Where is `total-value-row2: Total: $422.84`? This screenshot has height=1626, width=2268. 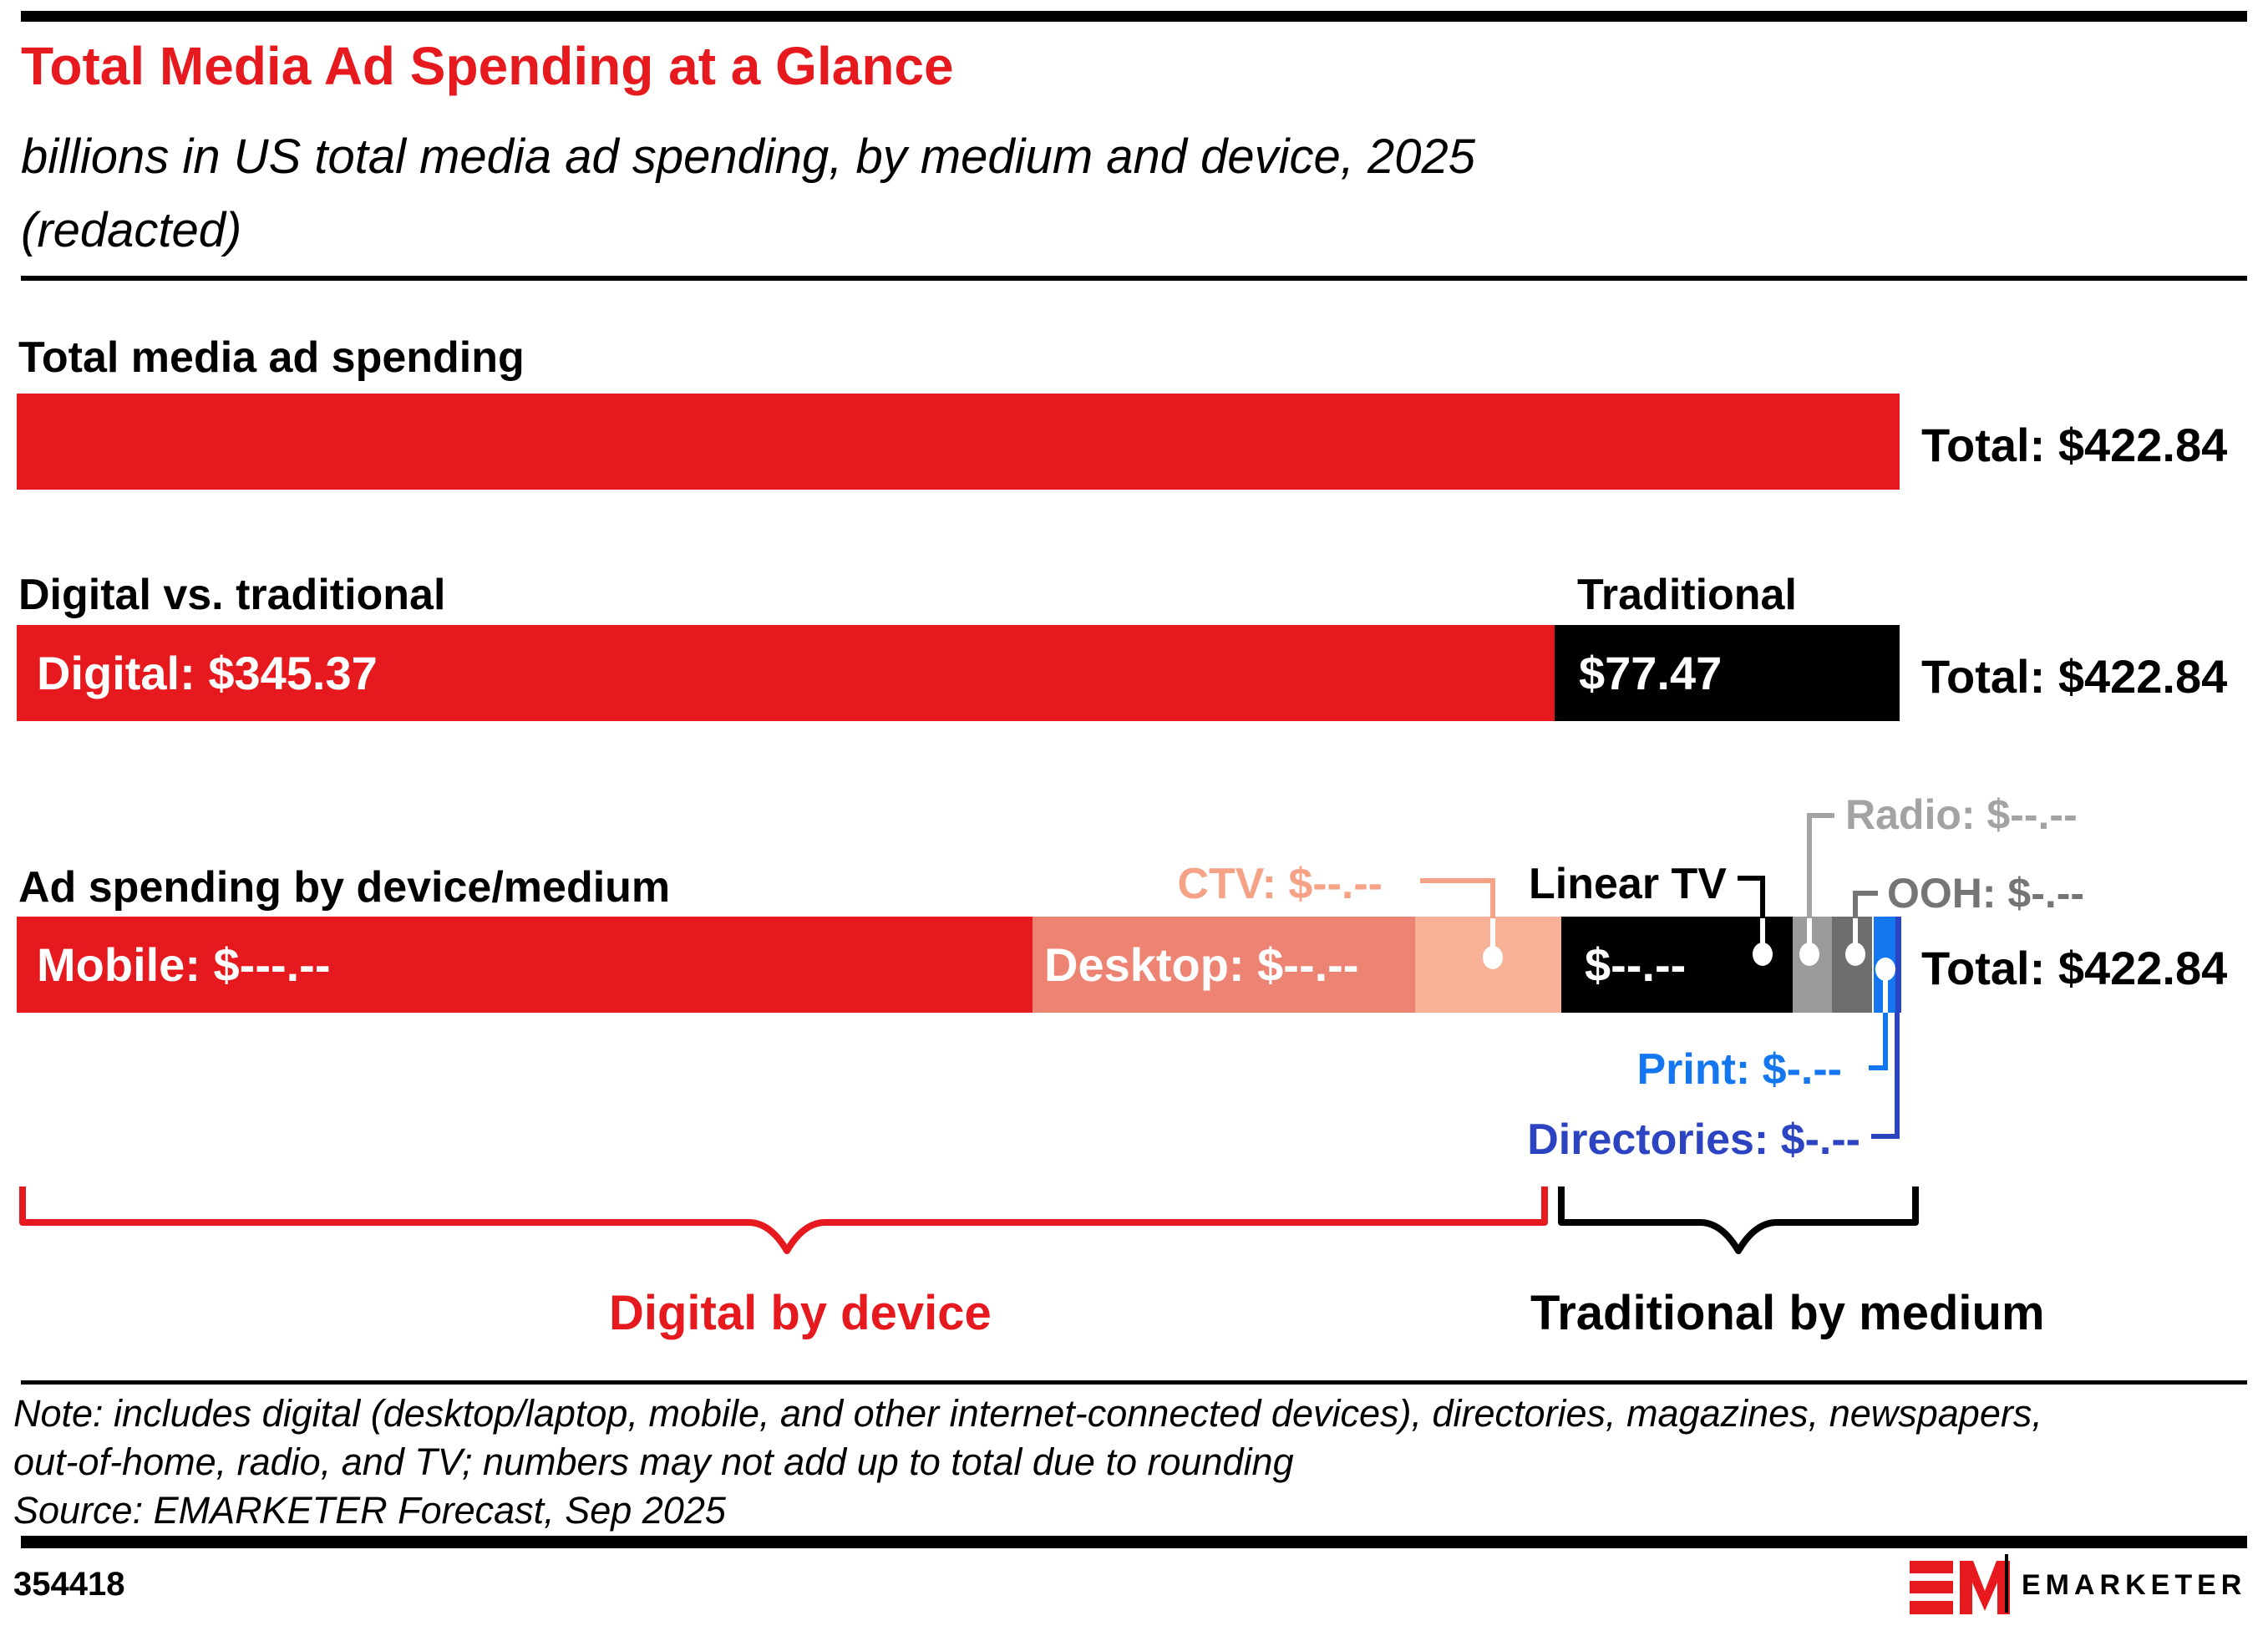
total-value-row2: Total: $422.84 is located at coordinates (2074, 676).